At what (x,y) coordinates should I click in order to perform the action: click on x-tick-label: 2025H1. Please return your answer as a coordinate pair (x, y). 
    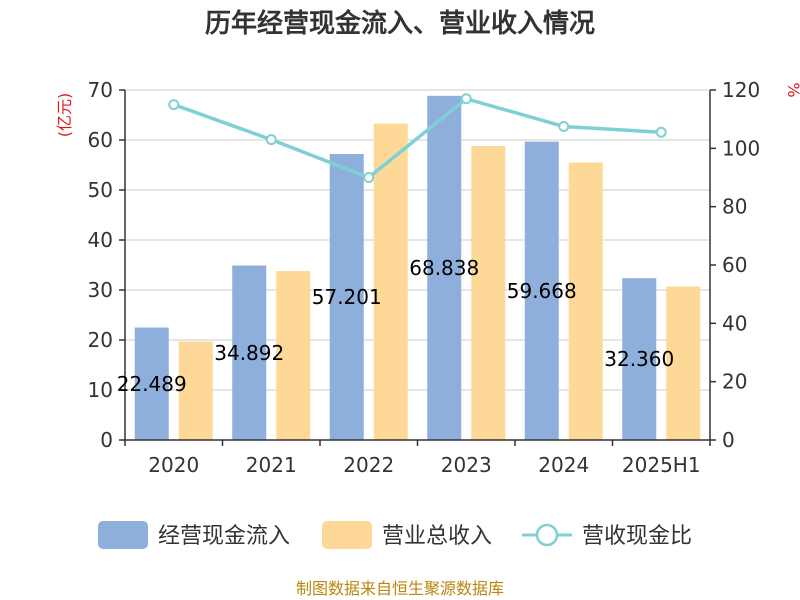
    Looking at the image, I should click on (661, 465).